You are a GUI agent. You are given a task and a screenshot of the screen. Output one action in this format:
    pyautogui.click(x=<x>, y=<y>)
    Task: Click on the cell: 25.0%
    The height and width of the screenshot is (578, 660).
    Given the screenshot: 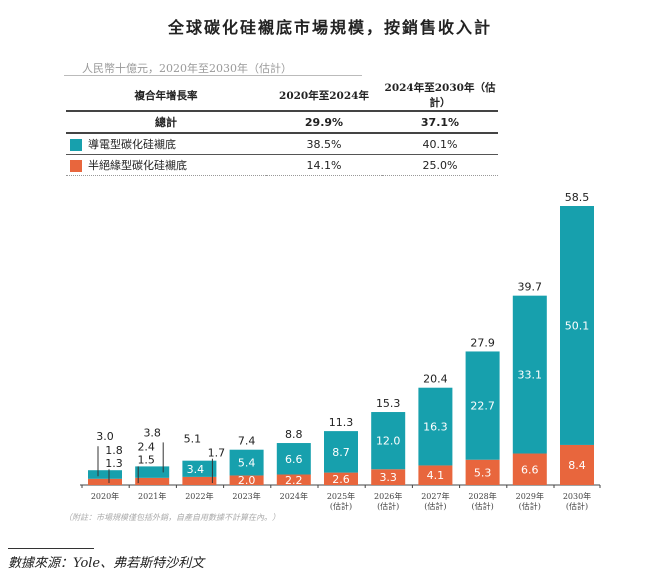 What is the action you would take?
    pyautogui.click(x=440, y=165)
    